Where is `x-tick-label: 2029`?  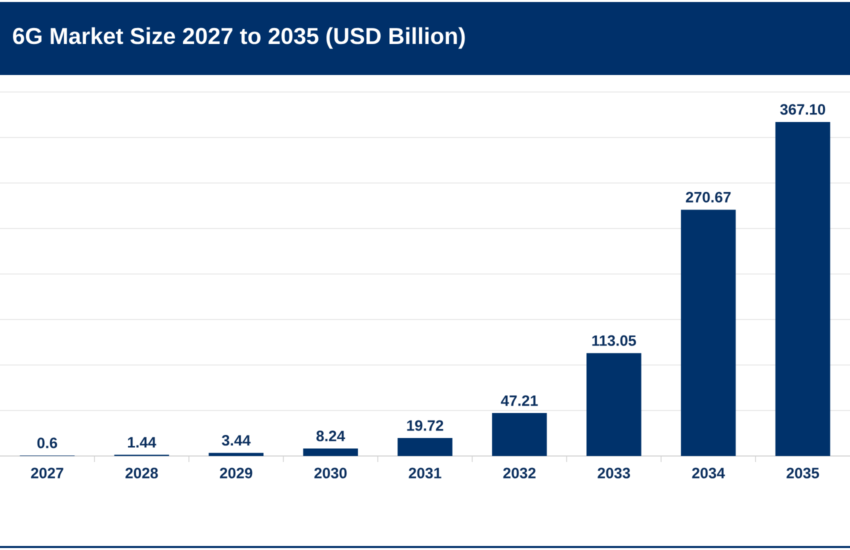 x-tick-label: 2029 is located at coordinates (236, 473).